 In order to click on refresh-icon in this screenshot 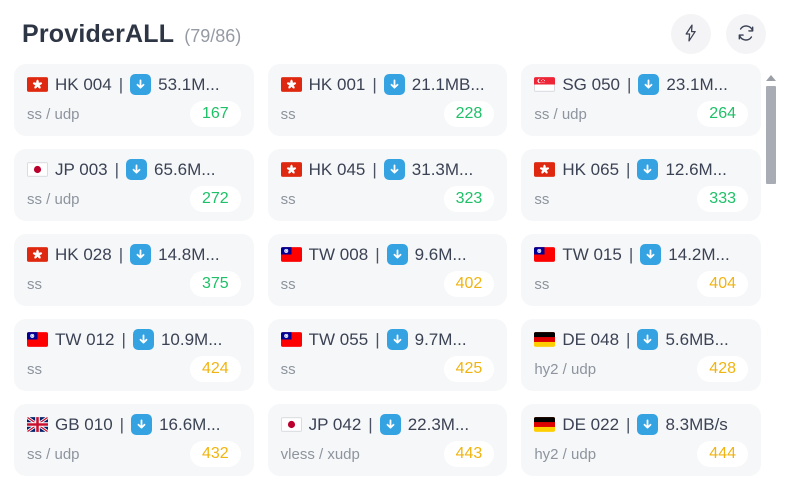, I will do `click(746, 34)`.